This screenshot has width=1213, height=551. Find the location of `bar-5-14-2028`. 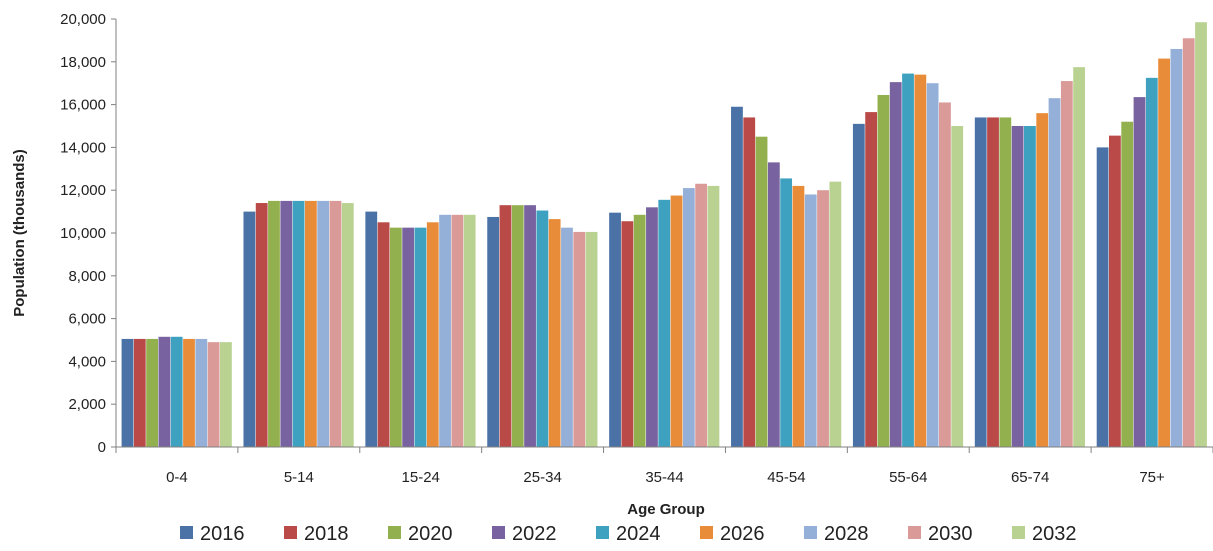

bar-5-14-2028 is located at coordinates (323, 323).